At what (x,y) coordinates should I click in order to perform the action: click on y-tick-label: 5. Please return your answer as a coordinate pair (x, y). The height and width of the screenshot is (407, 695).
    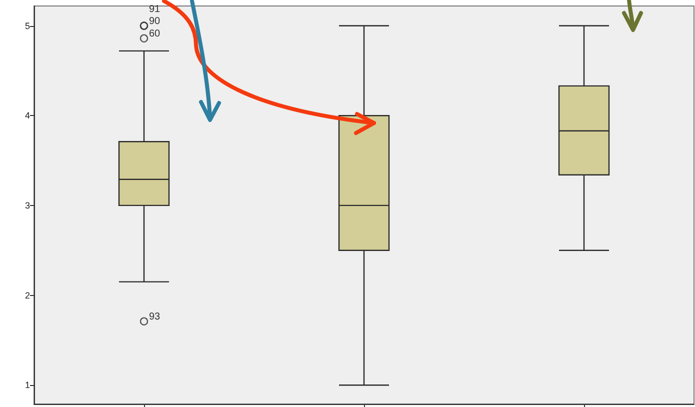
    Looking at the image, I should click on (27, 25).